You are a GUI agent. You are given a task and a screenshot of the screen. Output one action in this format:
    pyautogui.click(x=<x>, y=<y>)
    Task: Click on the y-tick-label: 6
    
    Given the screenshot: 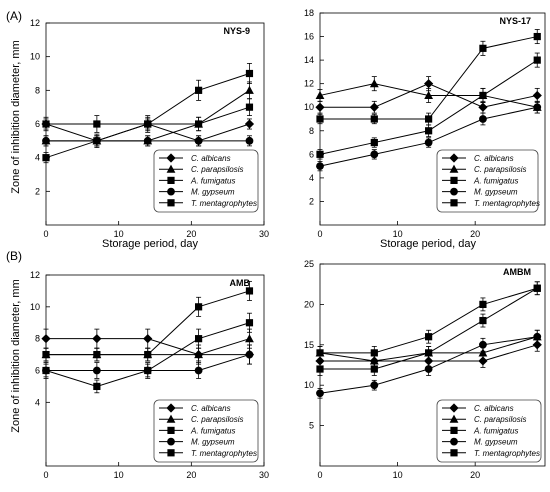 What is the action you would take?
    pyautogui.click(x=311, y=154)
    